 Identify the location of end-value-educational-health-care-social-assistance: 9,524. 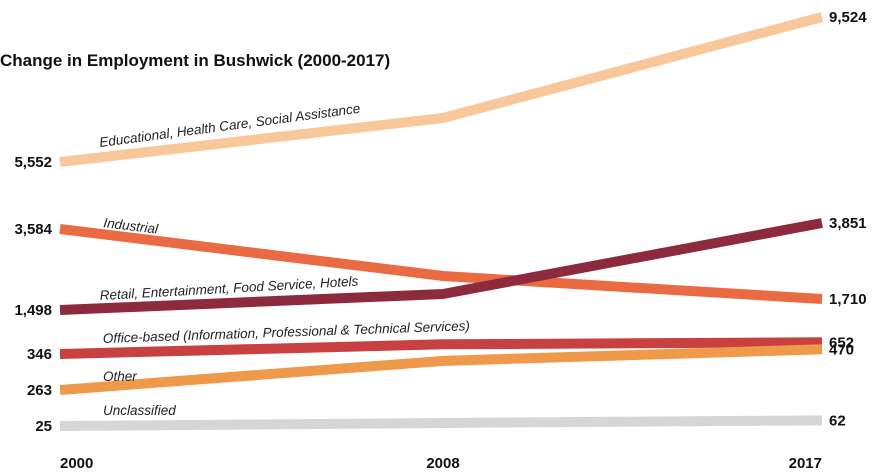
(848, 17).